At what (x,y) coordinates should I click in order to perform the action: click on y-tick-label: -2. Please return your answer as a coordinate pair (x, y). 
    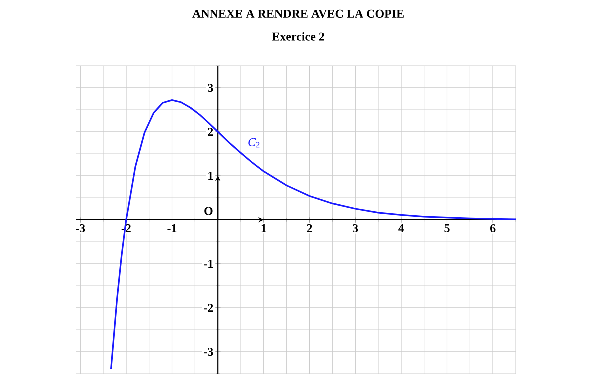
    Looking at the image, I should click on (209, 308).